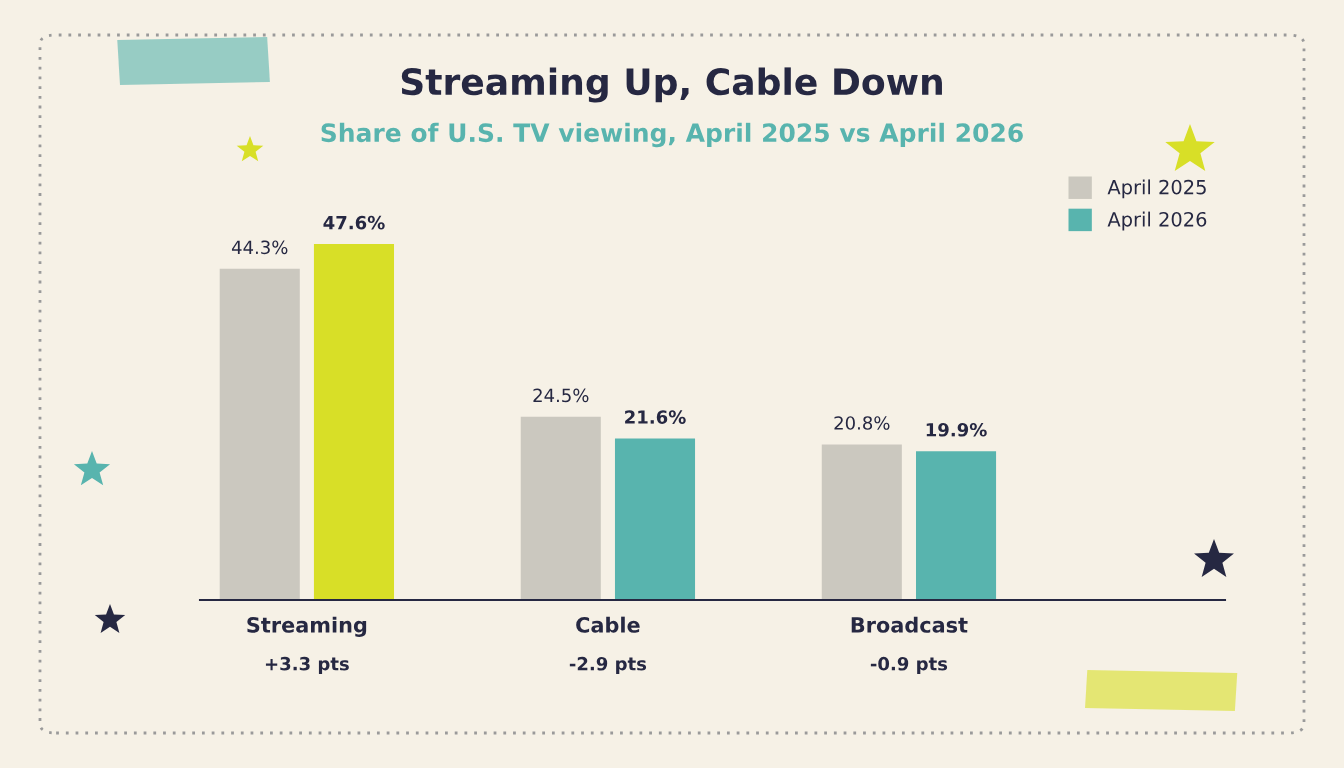 This screenshot has width=1344, height=768. Describe the element at coordinates (672, 135) in the screenshot. I see `chart-subtitle: Share of U.S. TV viewing, April 2025 vs April 2026` at that location.